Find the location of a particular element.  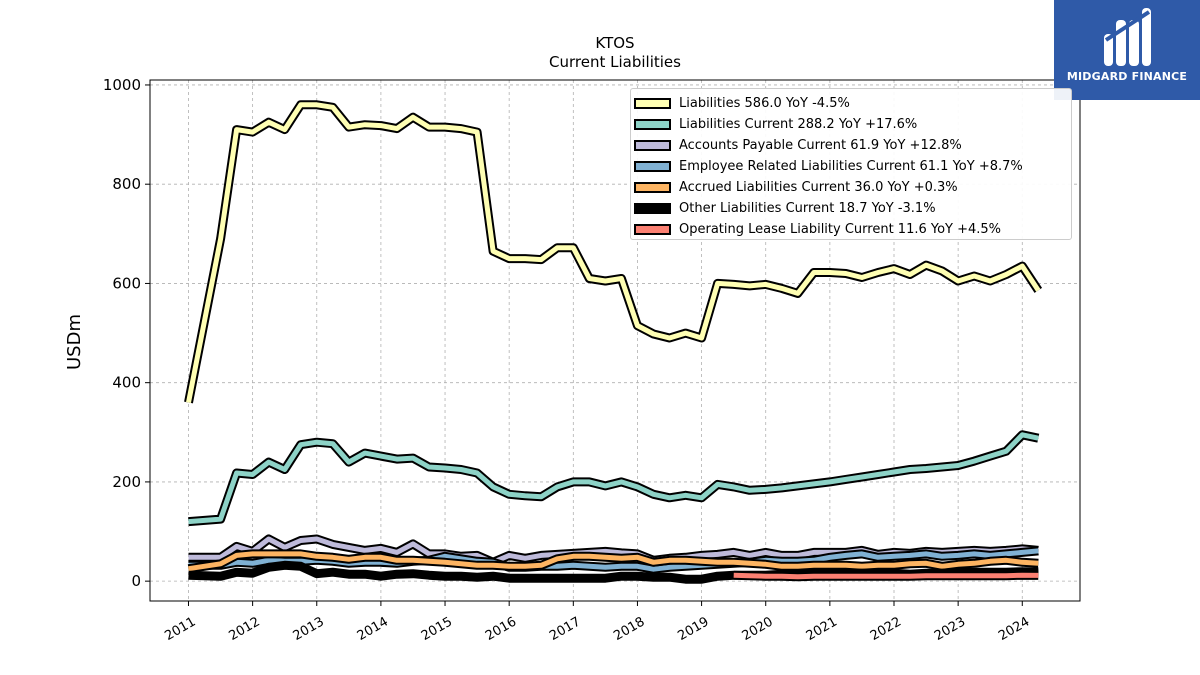

x-tick-label: 2014 is located at coordinates (373, 629).